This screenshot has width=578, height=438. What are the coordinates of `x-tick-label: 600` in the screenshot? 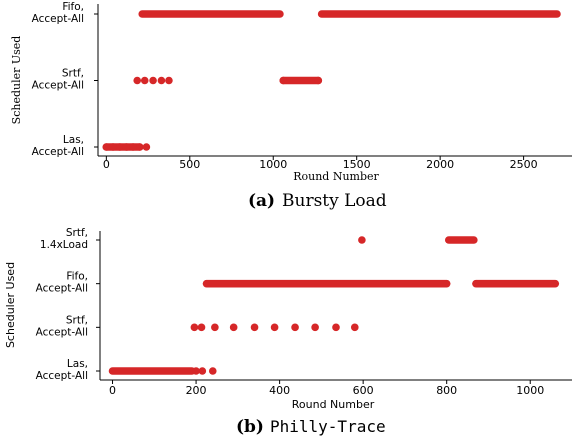 It's located at (363, 390).